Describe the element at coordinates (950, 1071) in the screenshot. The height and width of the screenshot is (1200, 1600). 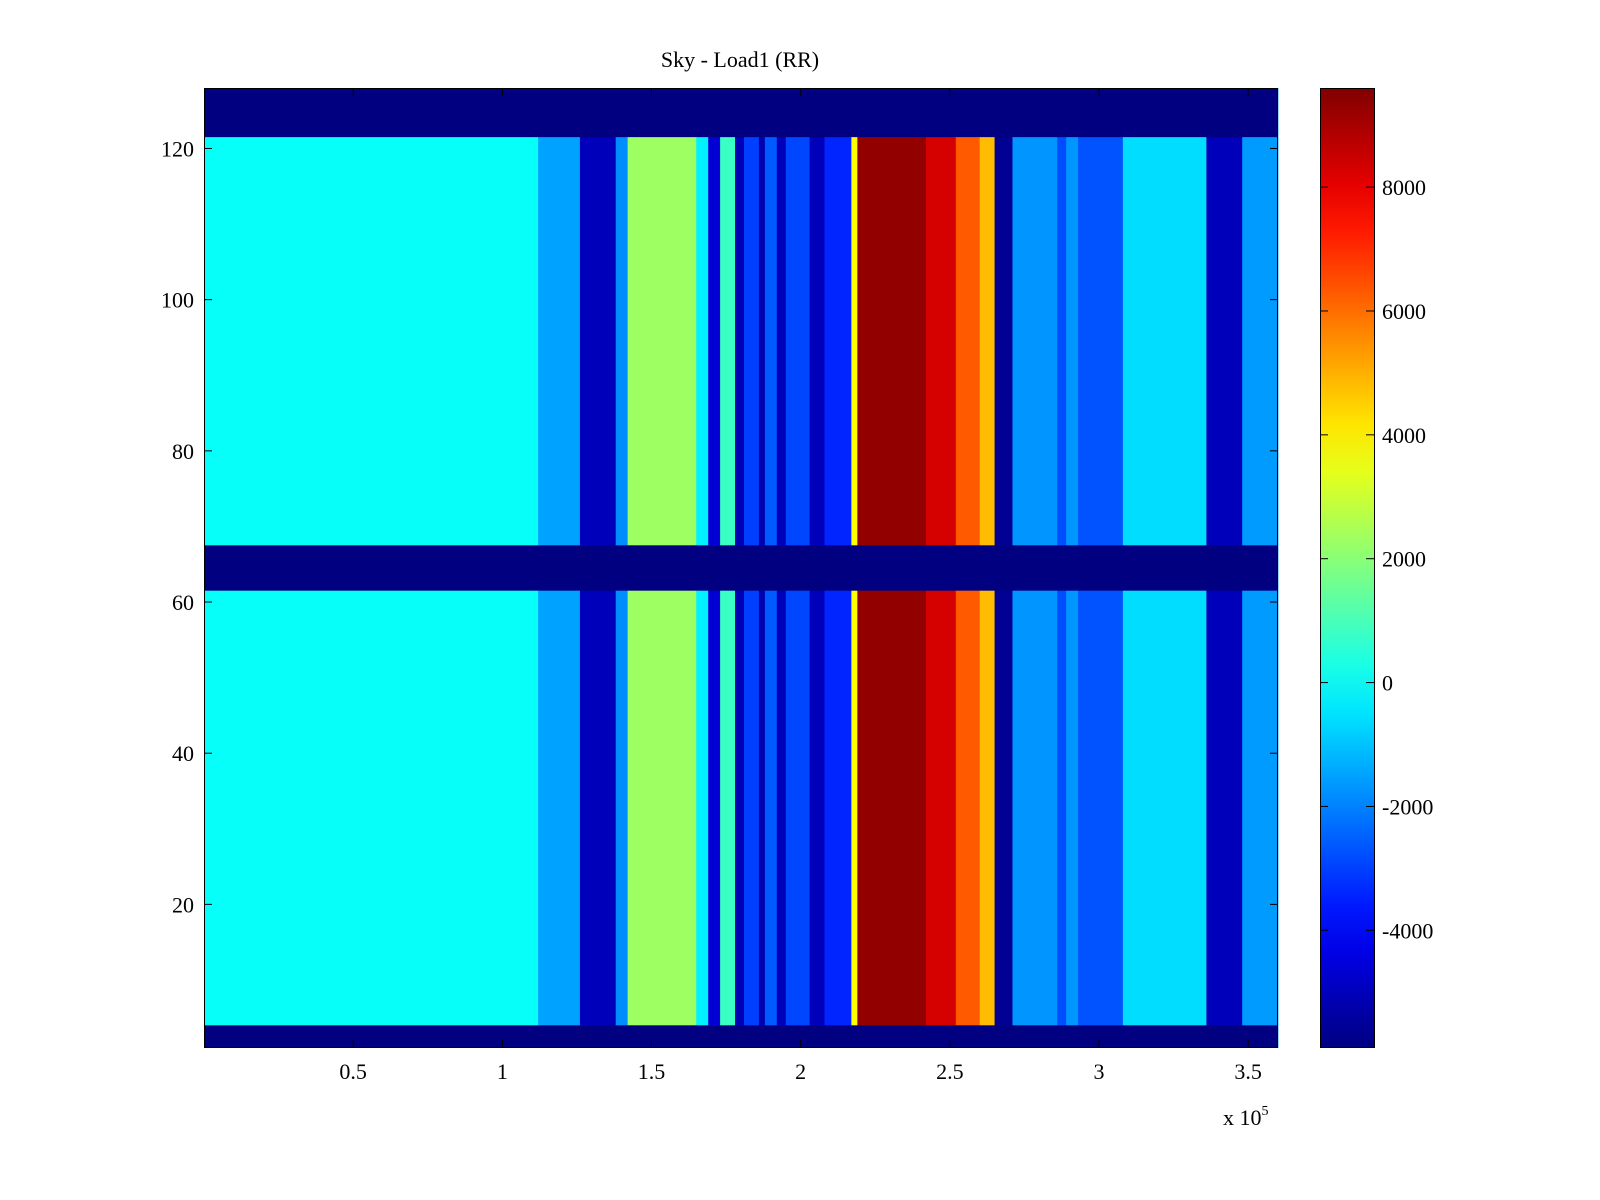
I see `x-tick-label: 2.5` at that location.